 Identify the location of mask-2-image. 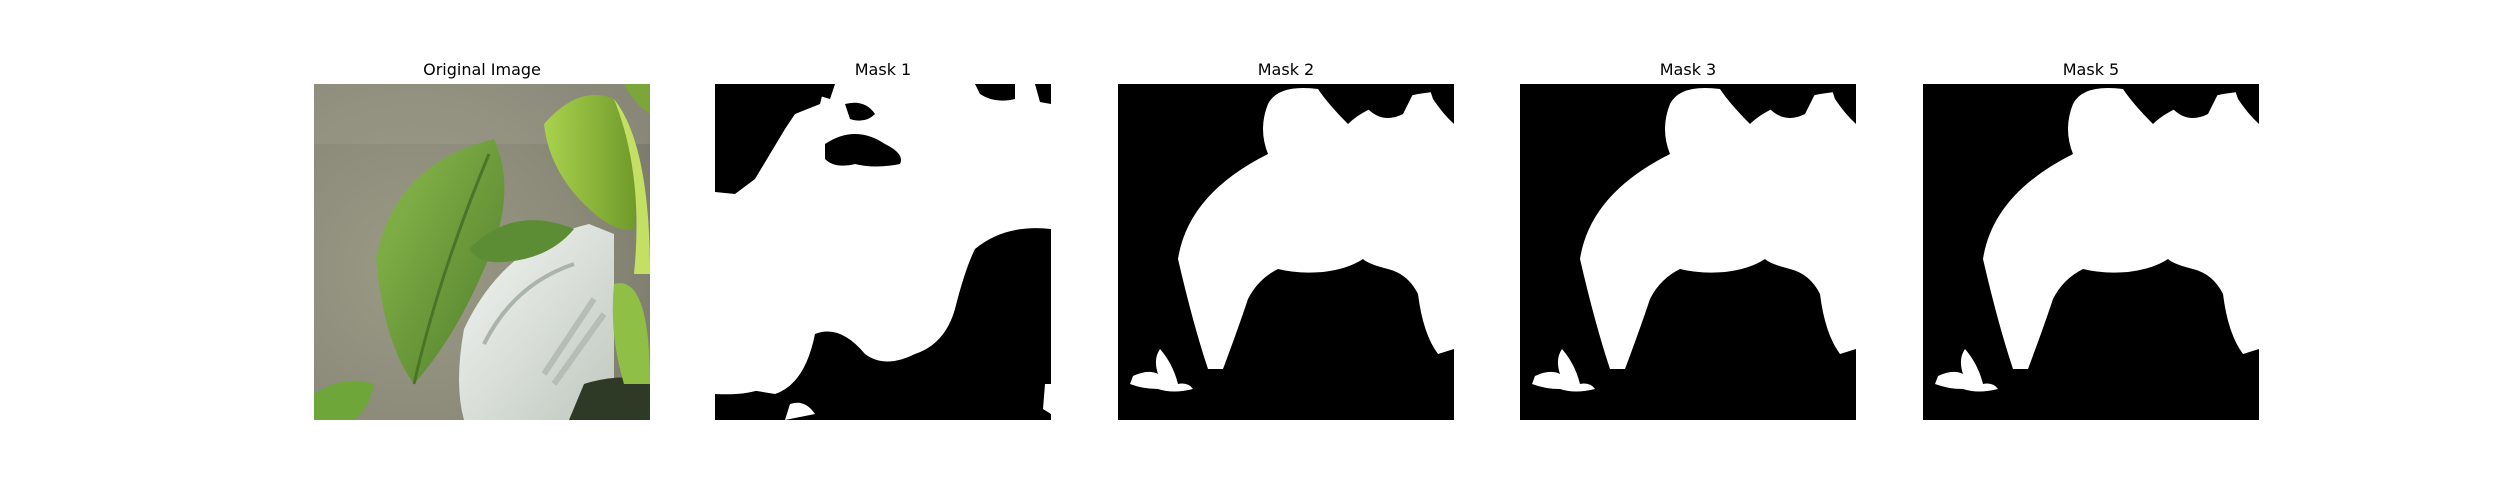
(1286, 252).